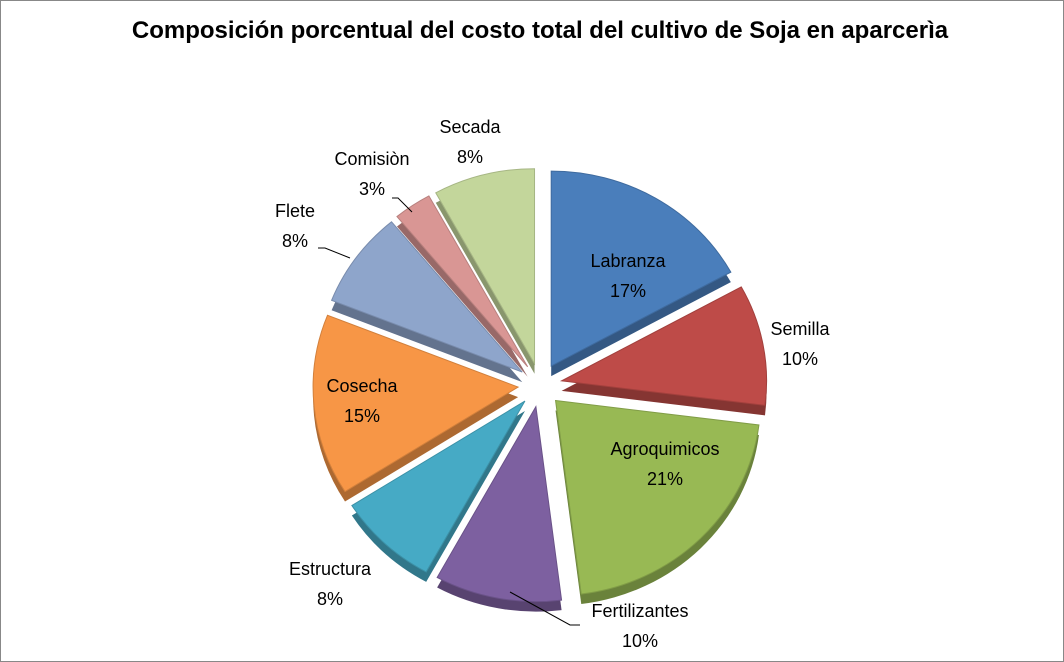 The image size is (1064, 662). Describe the element at coordinates (628, 261) in the screenshot. I see `slice-label: Labranza` at that location.